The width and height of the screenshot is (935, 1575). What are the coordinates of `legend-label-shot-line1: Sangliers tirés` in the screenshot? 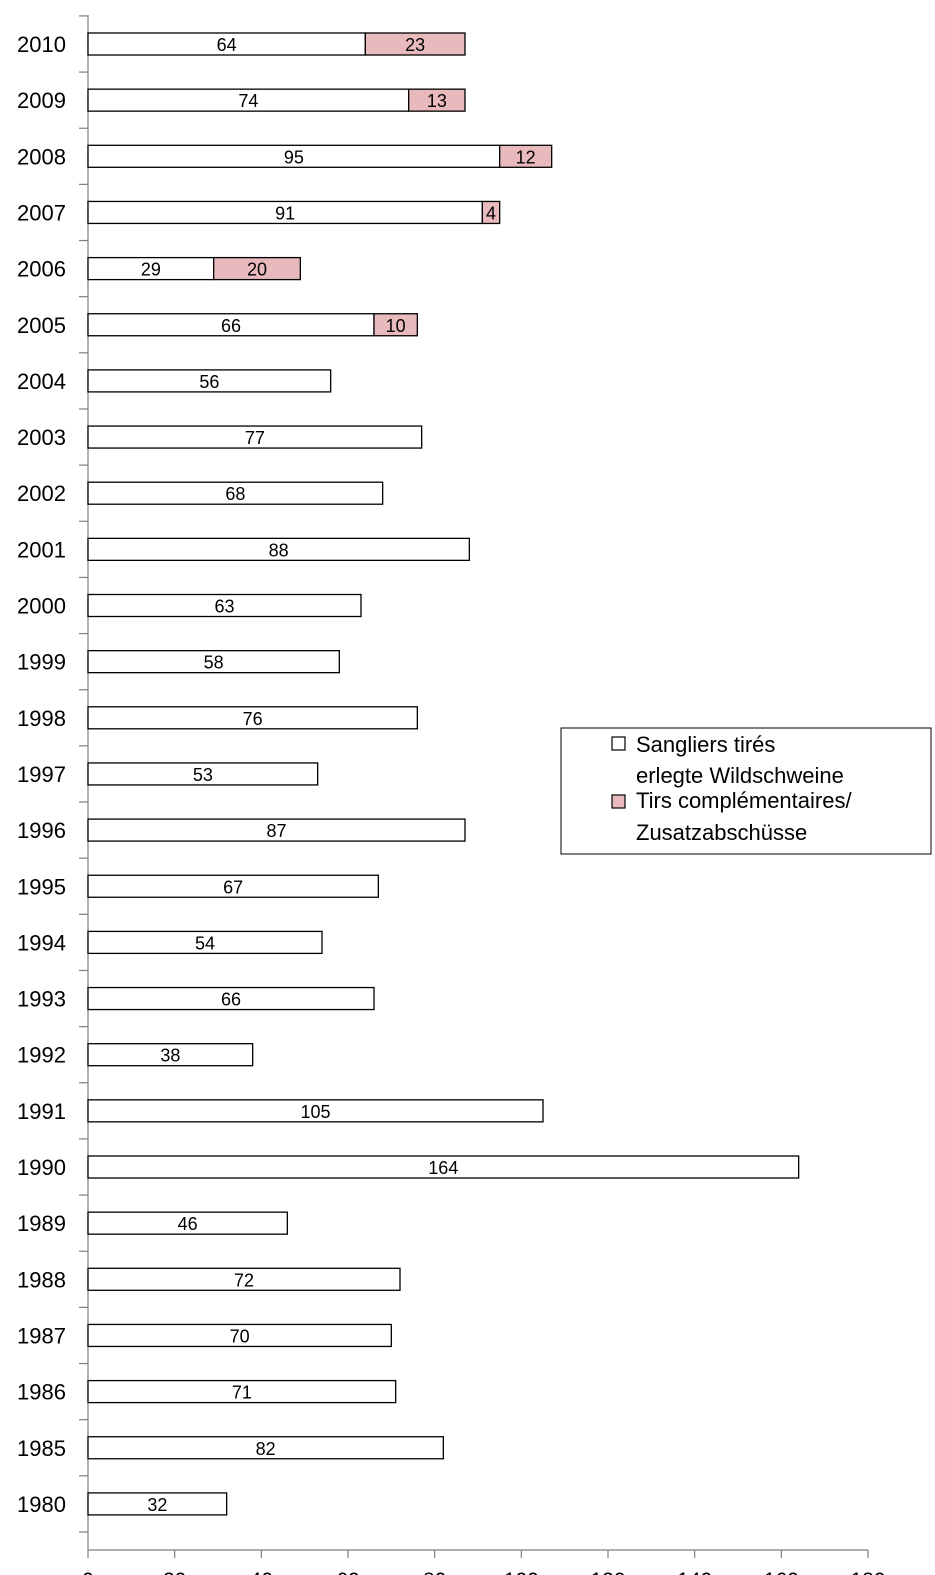 It's located at (705, 744).